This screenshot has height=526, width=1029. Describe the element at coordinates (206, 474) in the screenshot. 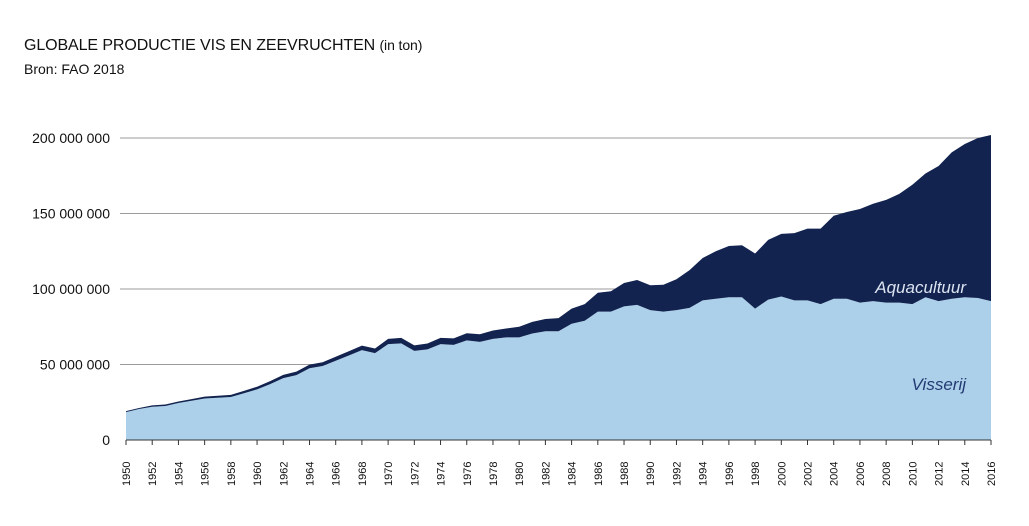

I see `x-tick-label-1956: 1956` at that location.